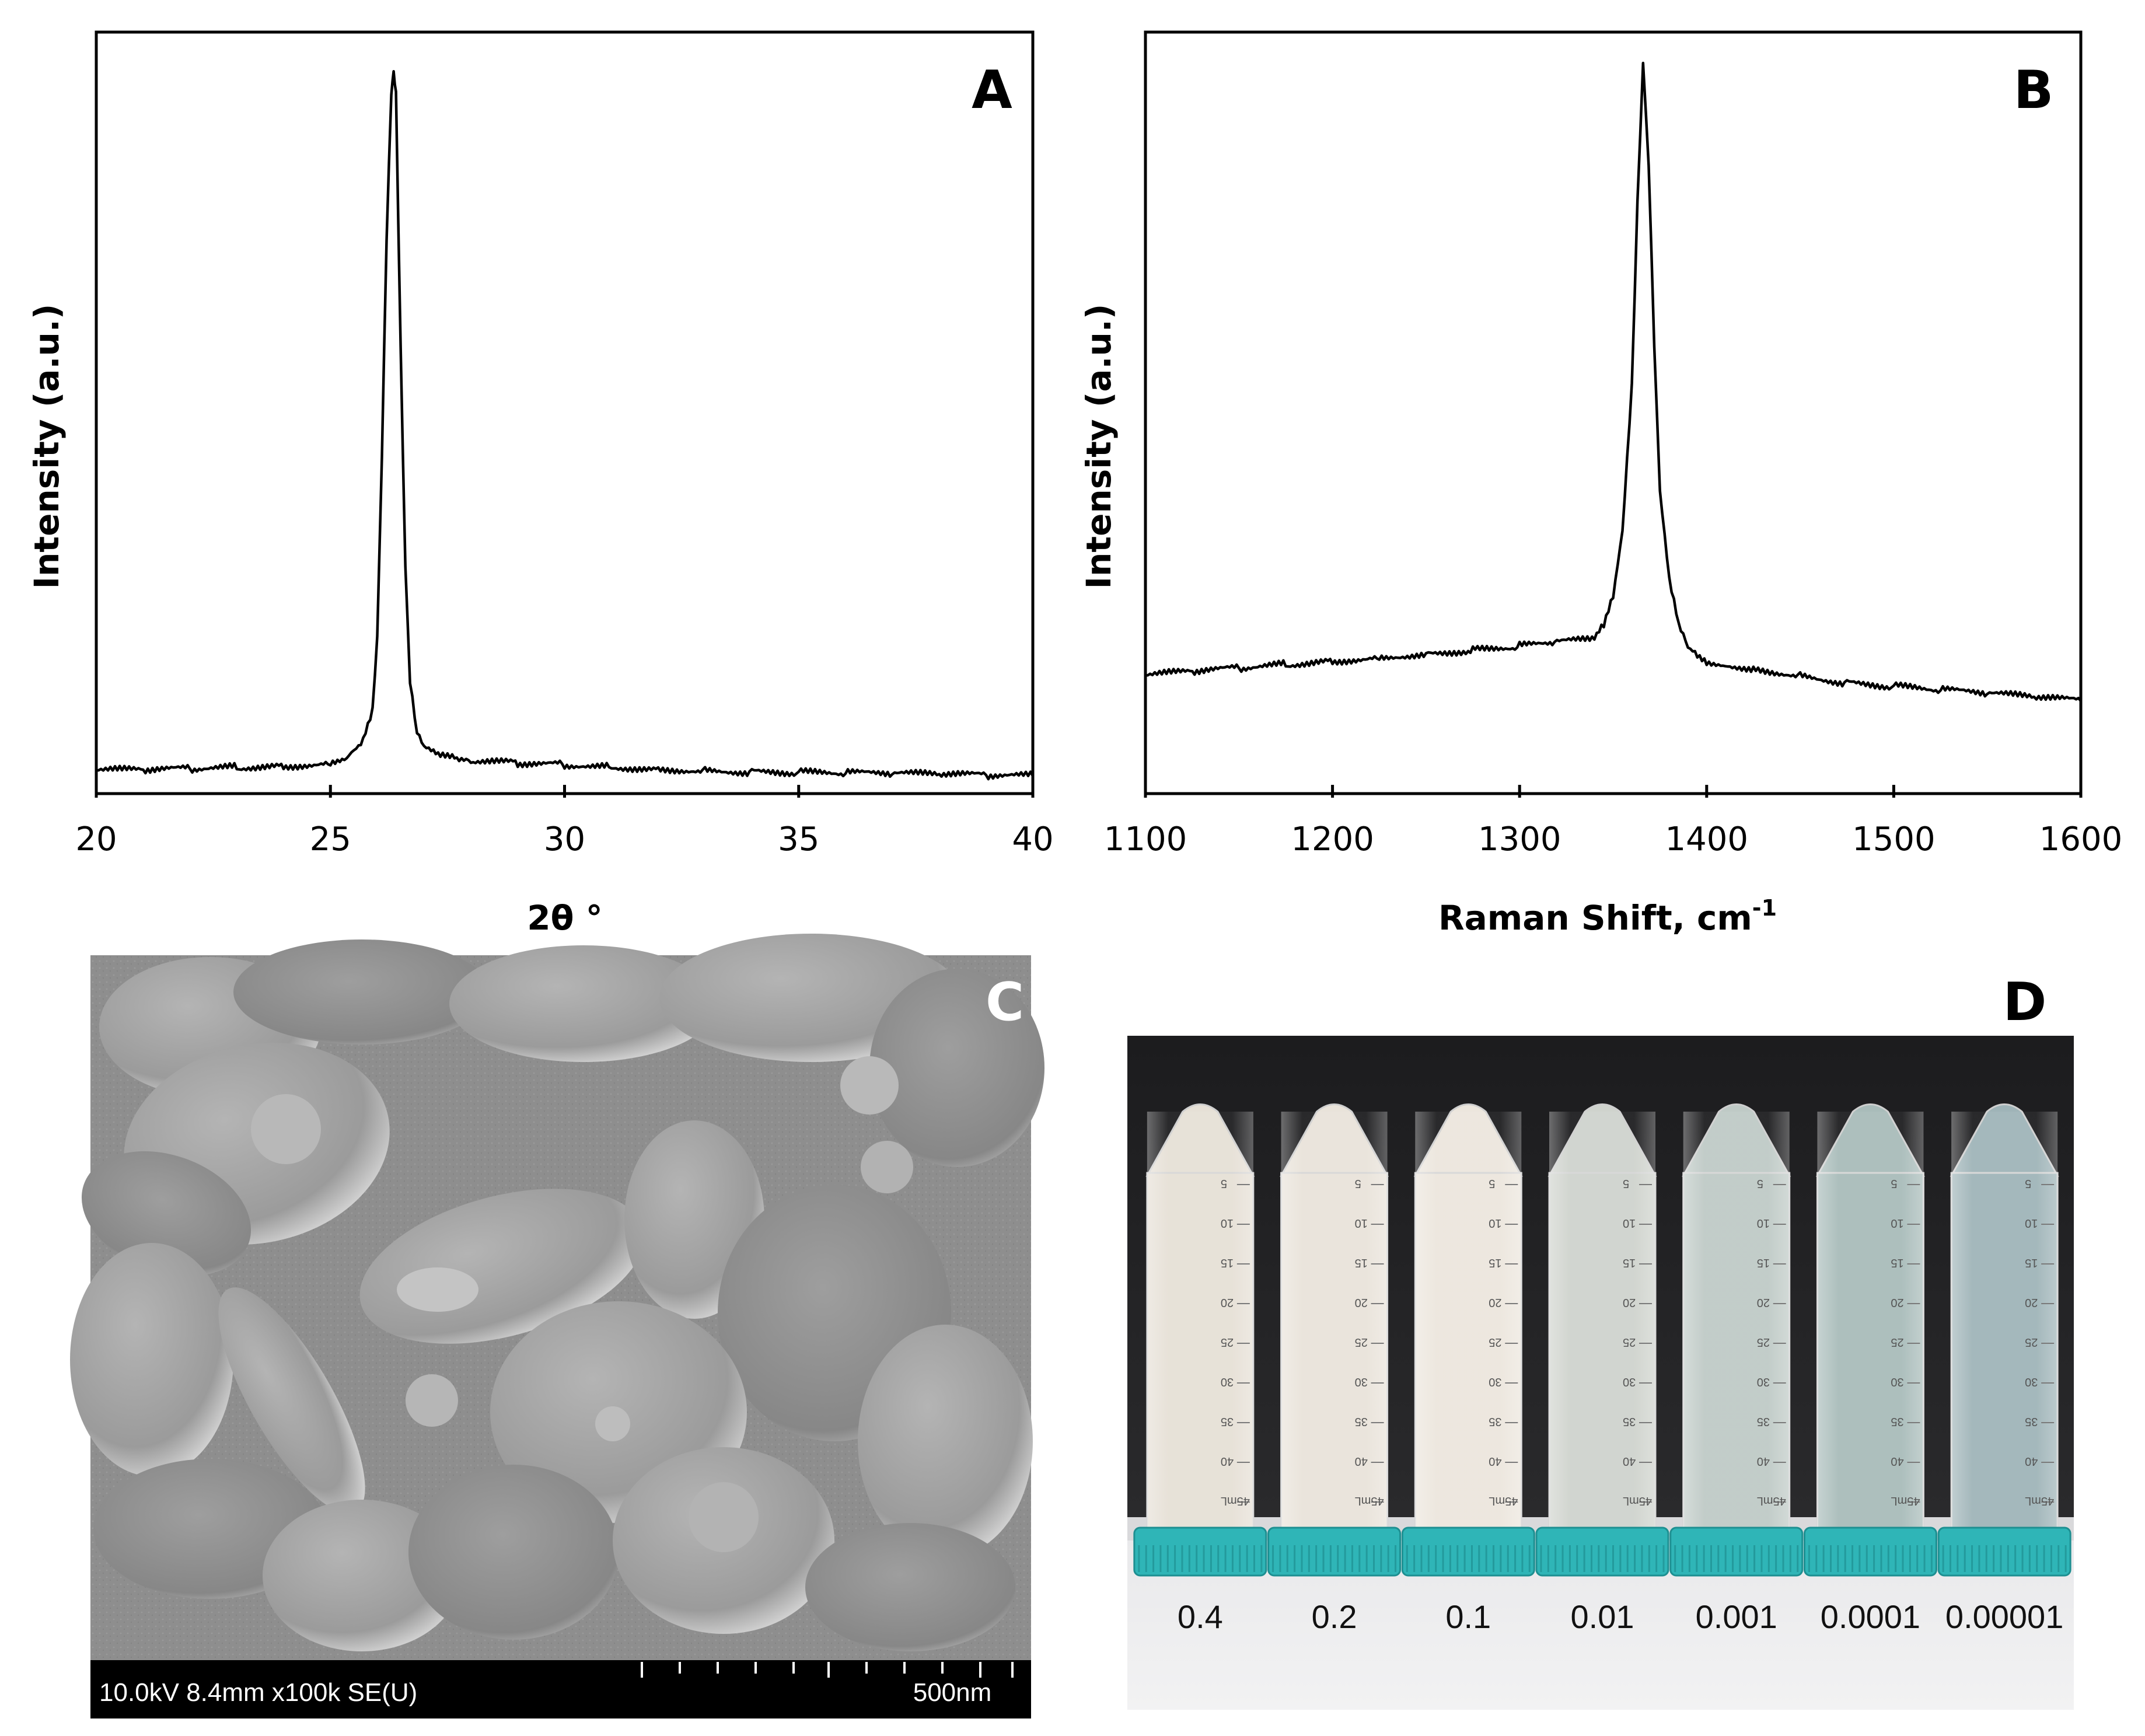  Describe the element at coordinates (96, 839) in the screenshot. I see `panel-a-x-tick-label: 20` at that location.